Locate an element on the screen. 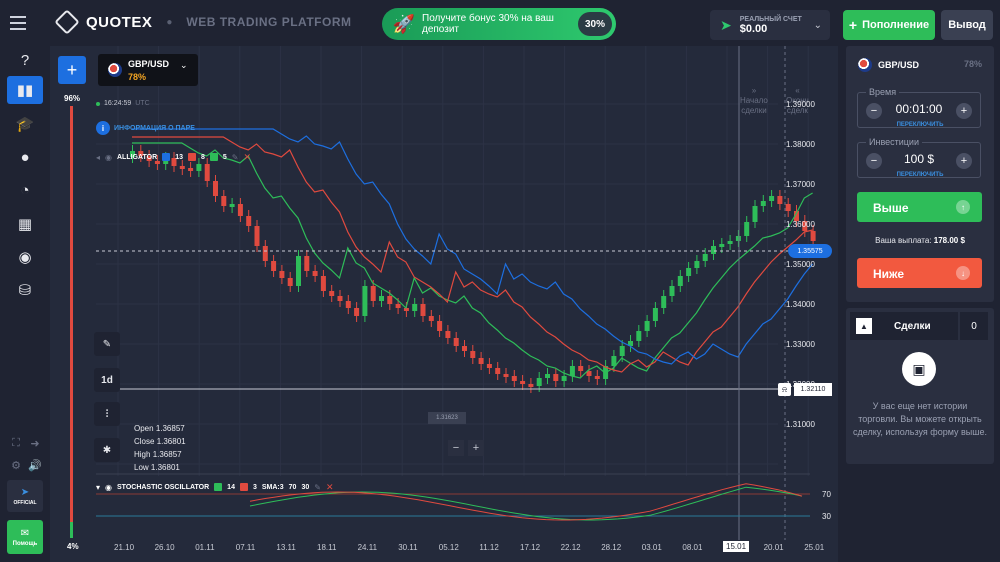 The image size is (1000, 562). arrow-down-icon: ↓ is located at coordinates (963, 273).